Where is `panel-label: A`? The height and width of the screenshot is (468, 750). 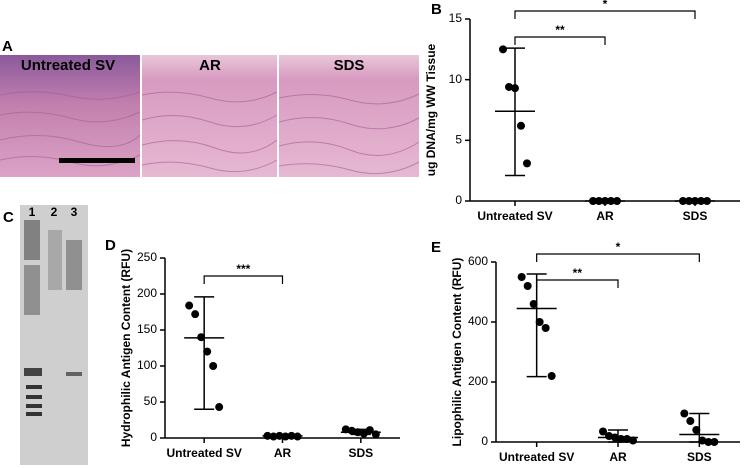
panel-label: A is located at coordinates (7, 46).